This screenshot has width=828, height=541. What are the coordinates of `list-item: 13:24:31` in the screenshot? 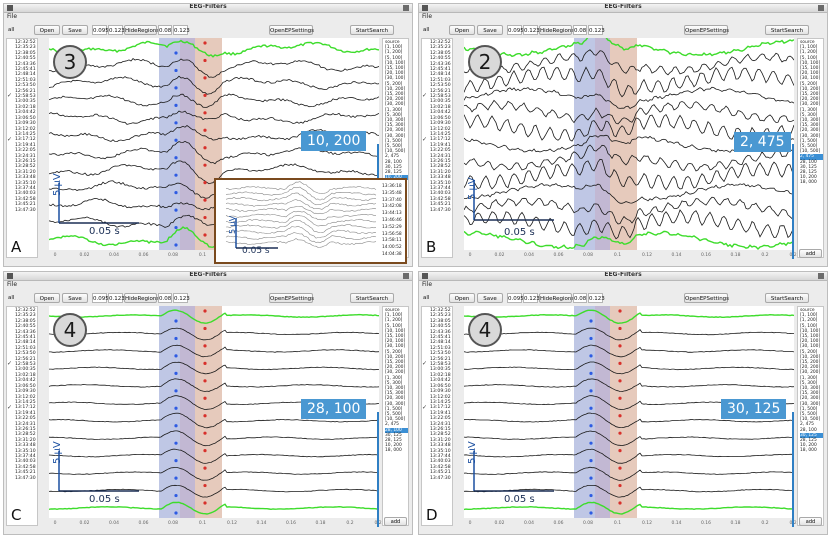 It's located at (440, 156).